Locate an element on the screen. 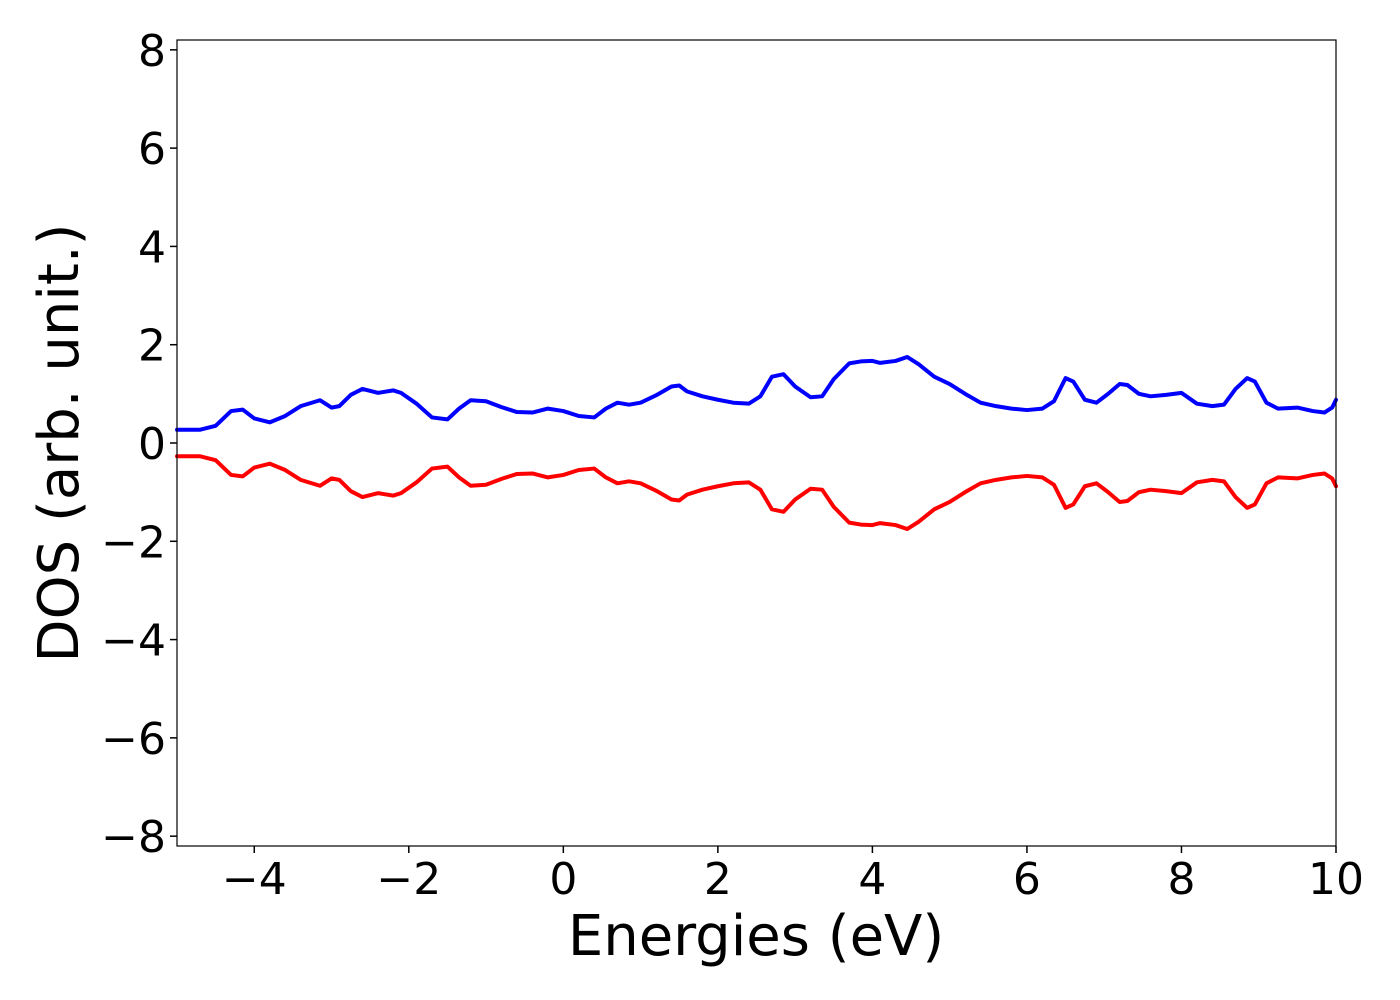  y-axis-label: DOS (arb. unit.) is located at coordinates (59, 442).